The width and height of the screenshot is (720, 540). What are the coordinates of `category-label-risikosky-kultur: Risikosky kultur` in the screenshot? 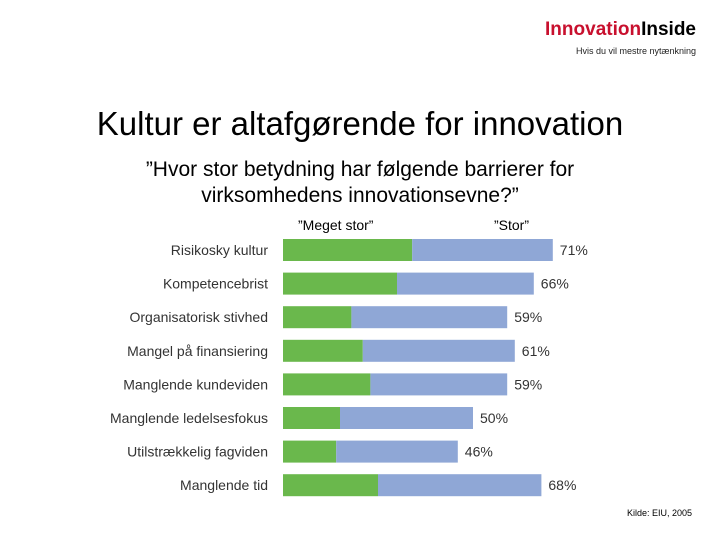 It's located at (220, 250).